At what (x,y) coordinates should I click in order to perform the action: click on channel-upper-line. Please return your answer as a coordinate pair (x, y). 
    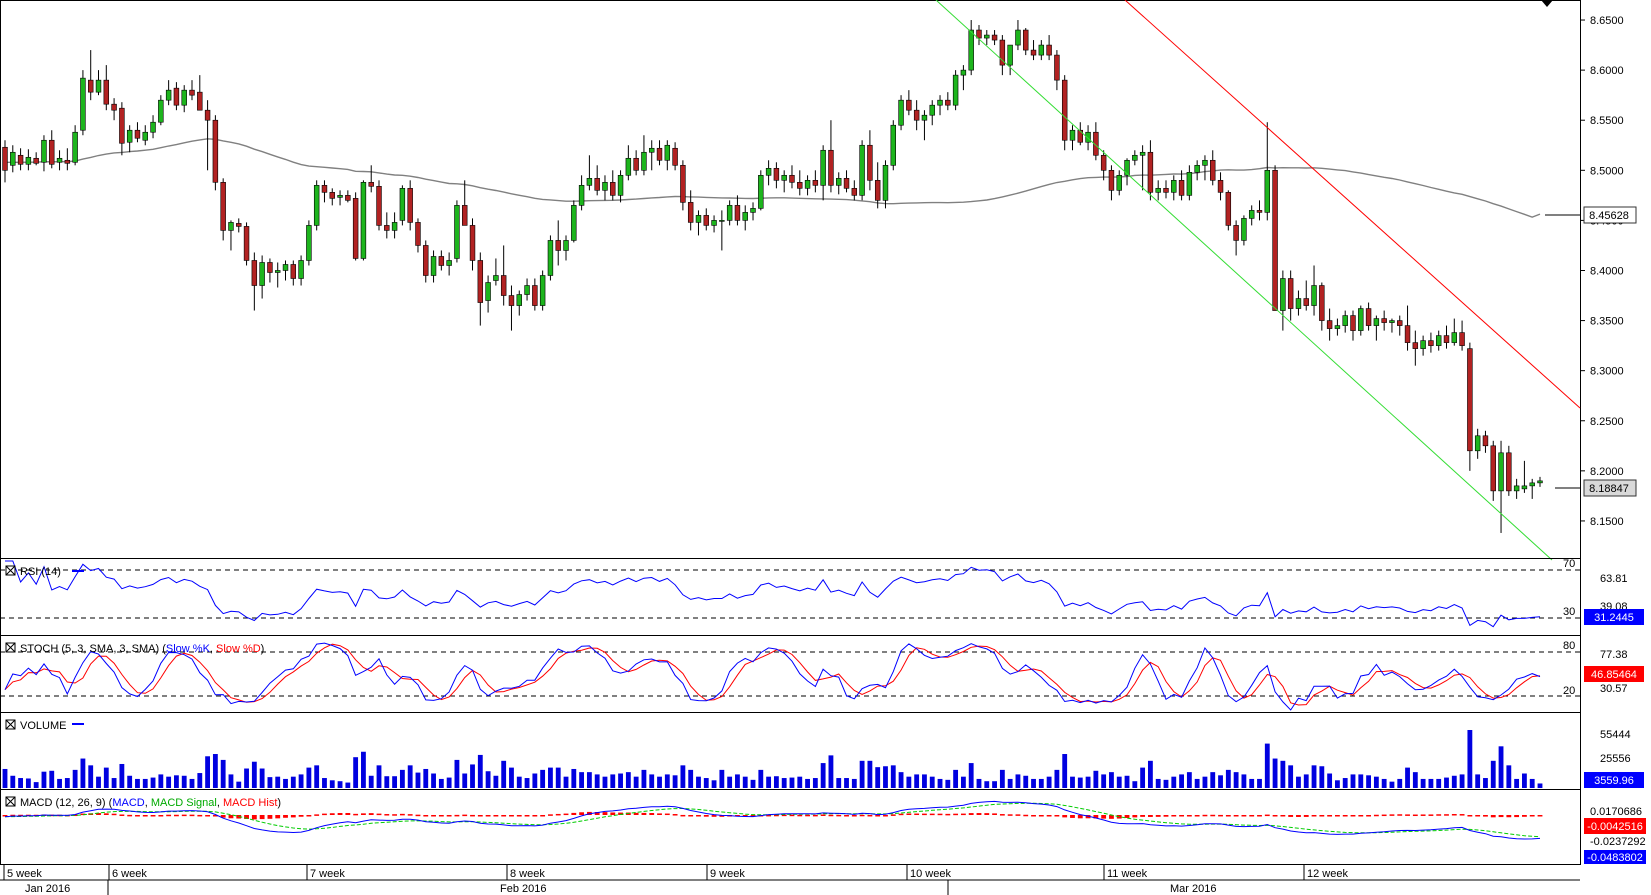
    Looking at the image, I should click on (1352, 204).